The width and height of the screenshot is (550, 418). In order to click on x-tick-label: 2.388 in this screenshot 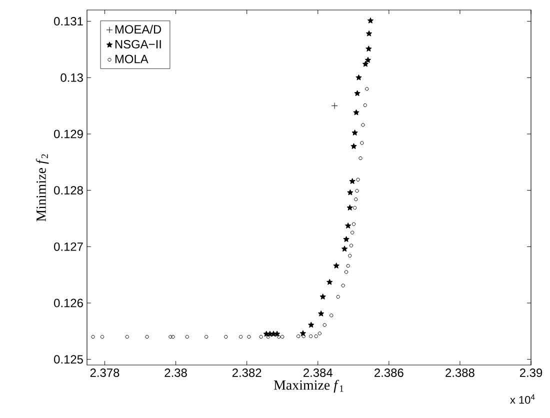, I will do `click(460, 372)`.